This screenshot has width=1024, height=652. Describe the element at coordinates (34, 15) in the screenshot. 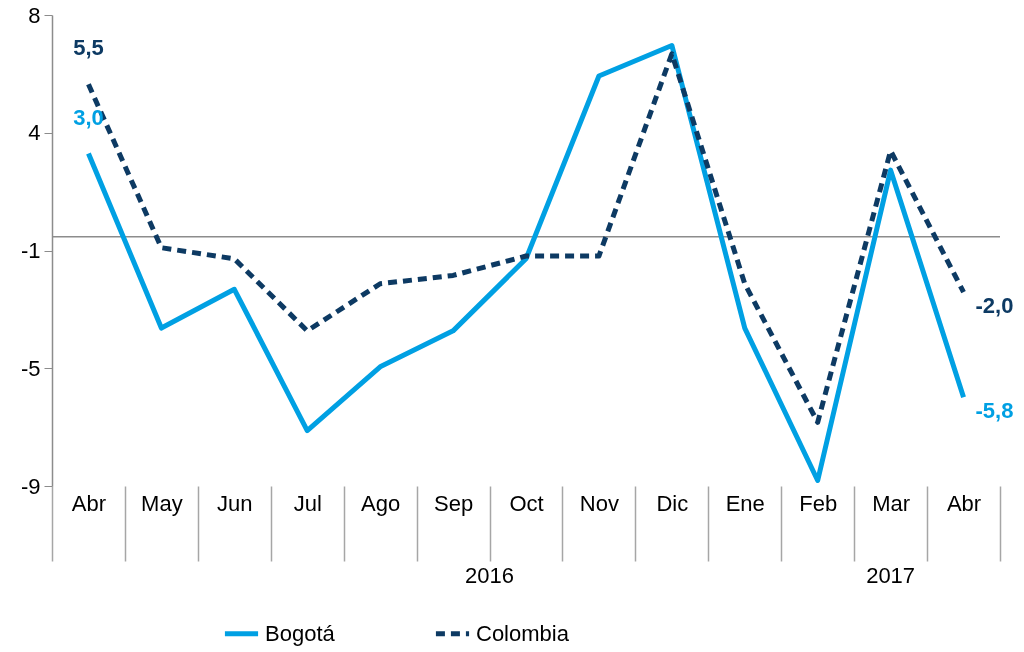

I see `y-tick-label: 8` at that location.